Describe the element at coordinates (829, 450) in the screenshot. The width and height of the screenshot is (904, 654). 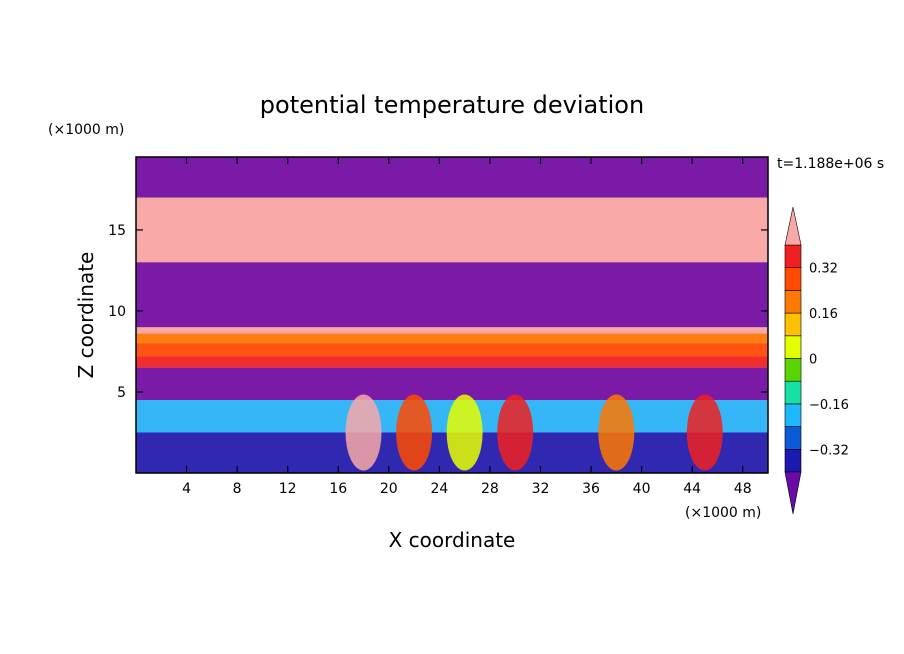
I see `colorbar-label: −0.32` at that location.